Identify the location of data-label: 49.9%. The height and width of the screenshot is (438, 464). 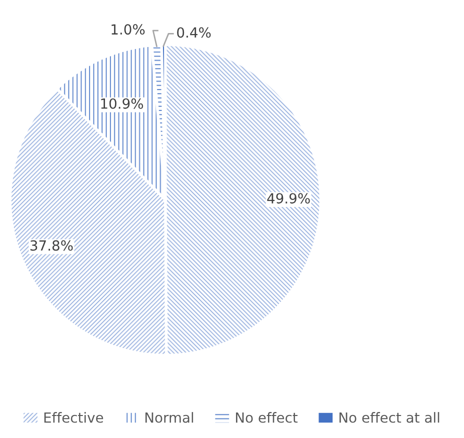
(288, 198).